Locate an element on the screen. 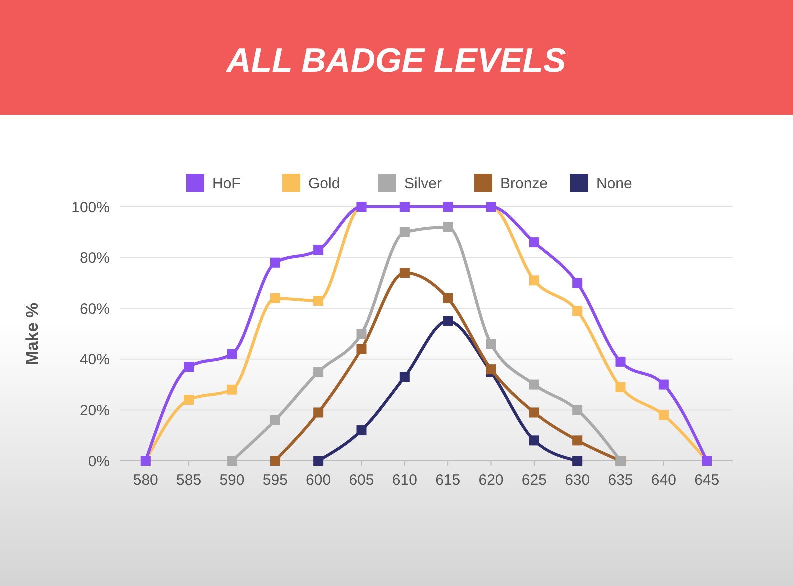 The height and width of the screenshot is (586, 793). y-axis-title: Make % is located at coordinates (32, 334).